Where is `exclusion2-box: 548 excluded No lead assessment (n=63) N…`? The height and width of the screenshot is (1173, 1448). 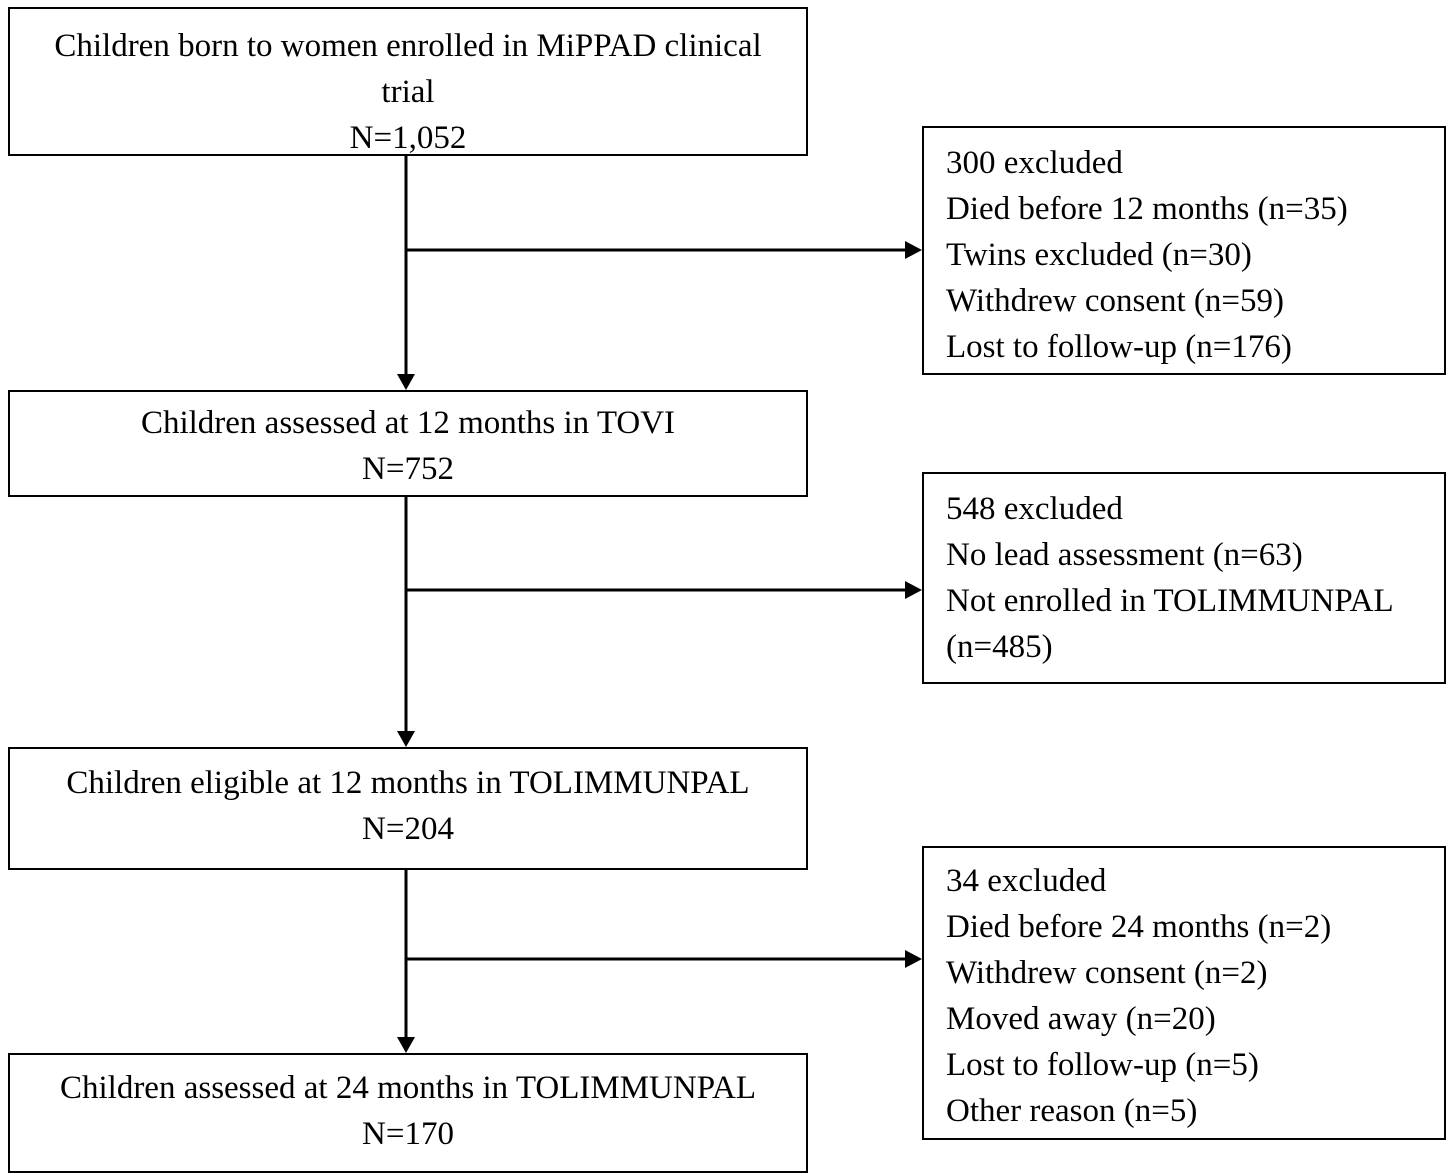 exclusion2-box: 548 excluded No lead assessment (n=63) N… is located at coordinates (1184, 578).